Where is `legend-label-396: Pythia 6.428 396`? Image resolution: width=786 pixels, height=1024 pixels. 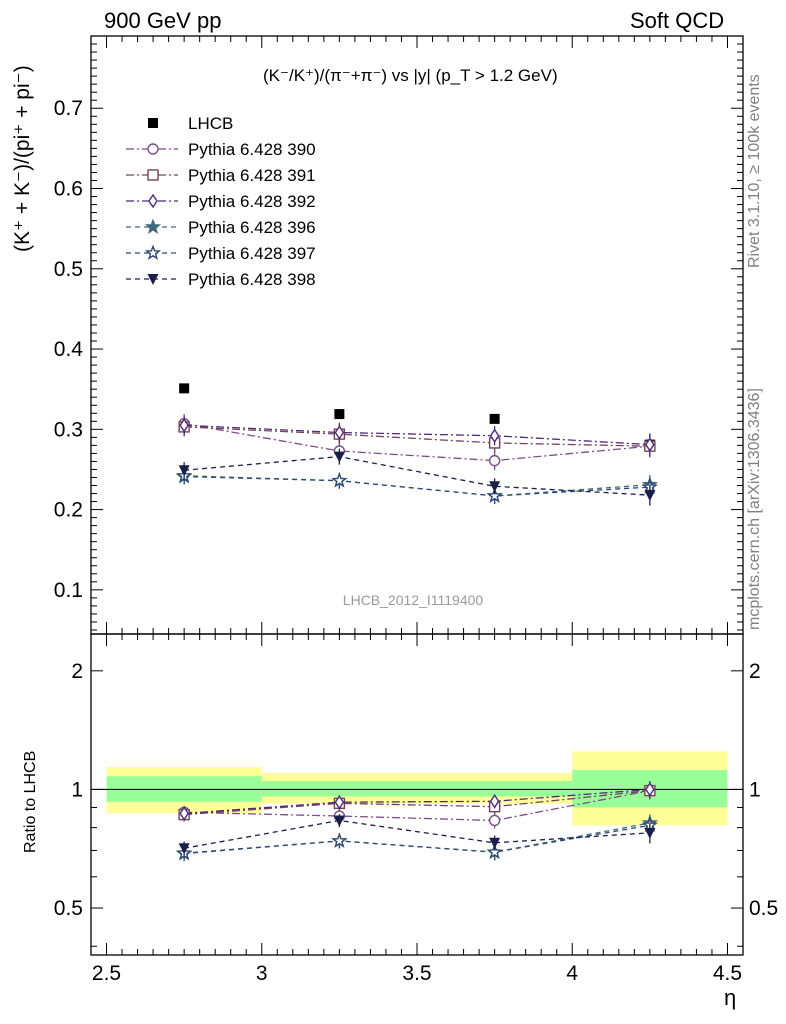 legend-label-396: Pythia 6.428 396 is located at coordinates (252, 227).